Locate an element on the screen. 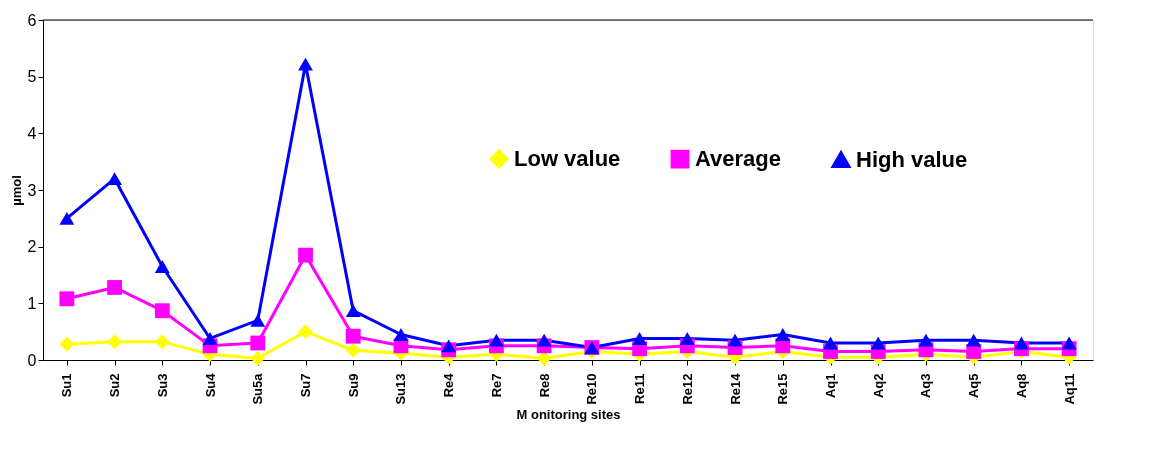  y-tick-label: 3 is located at coordinates (32, 190).